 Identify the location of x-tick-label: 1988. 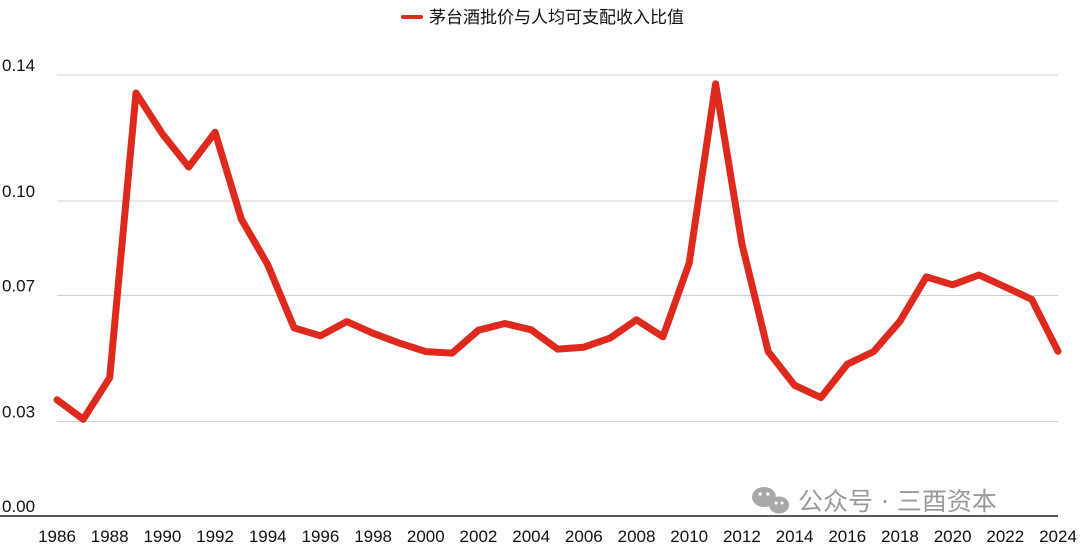
(110, 536).